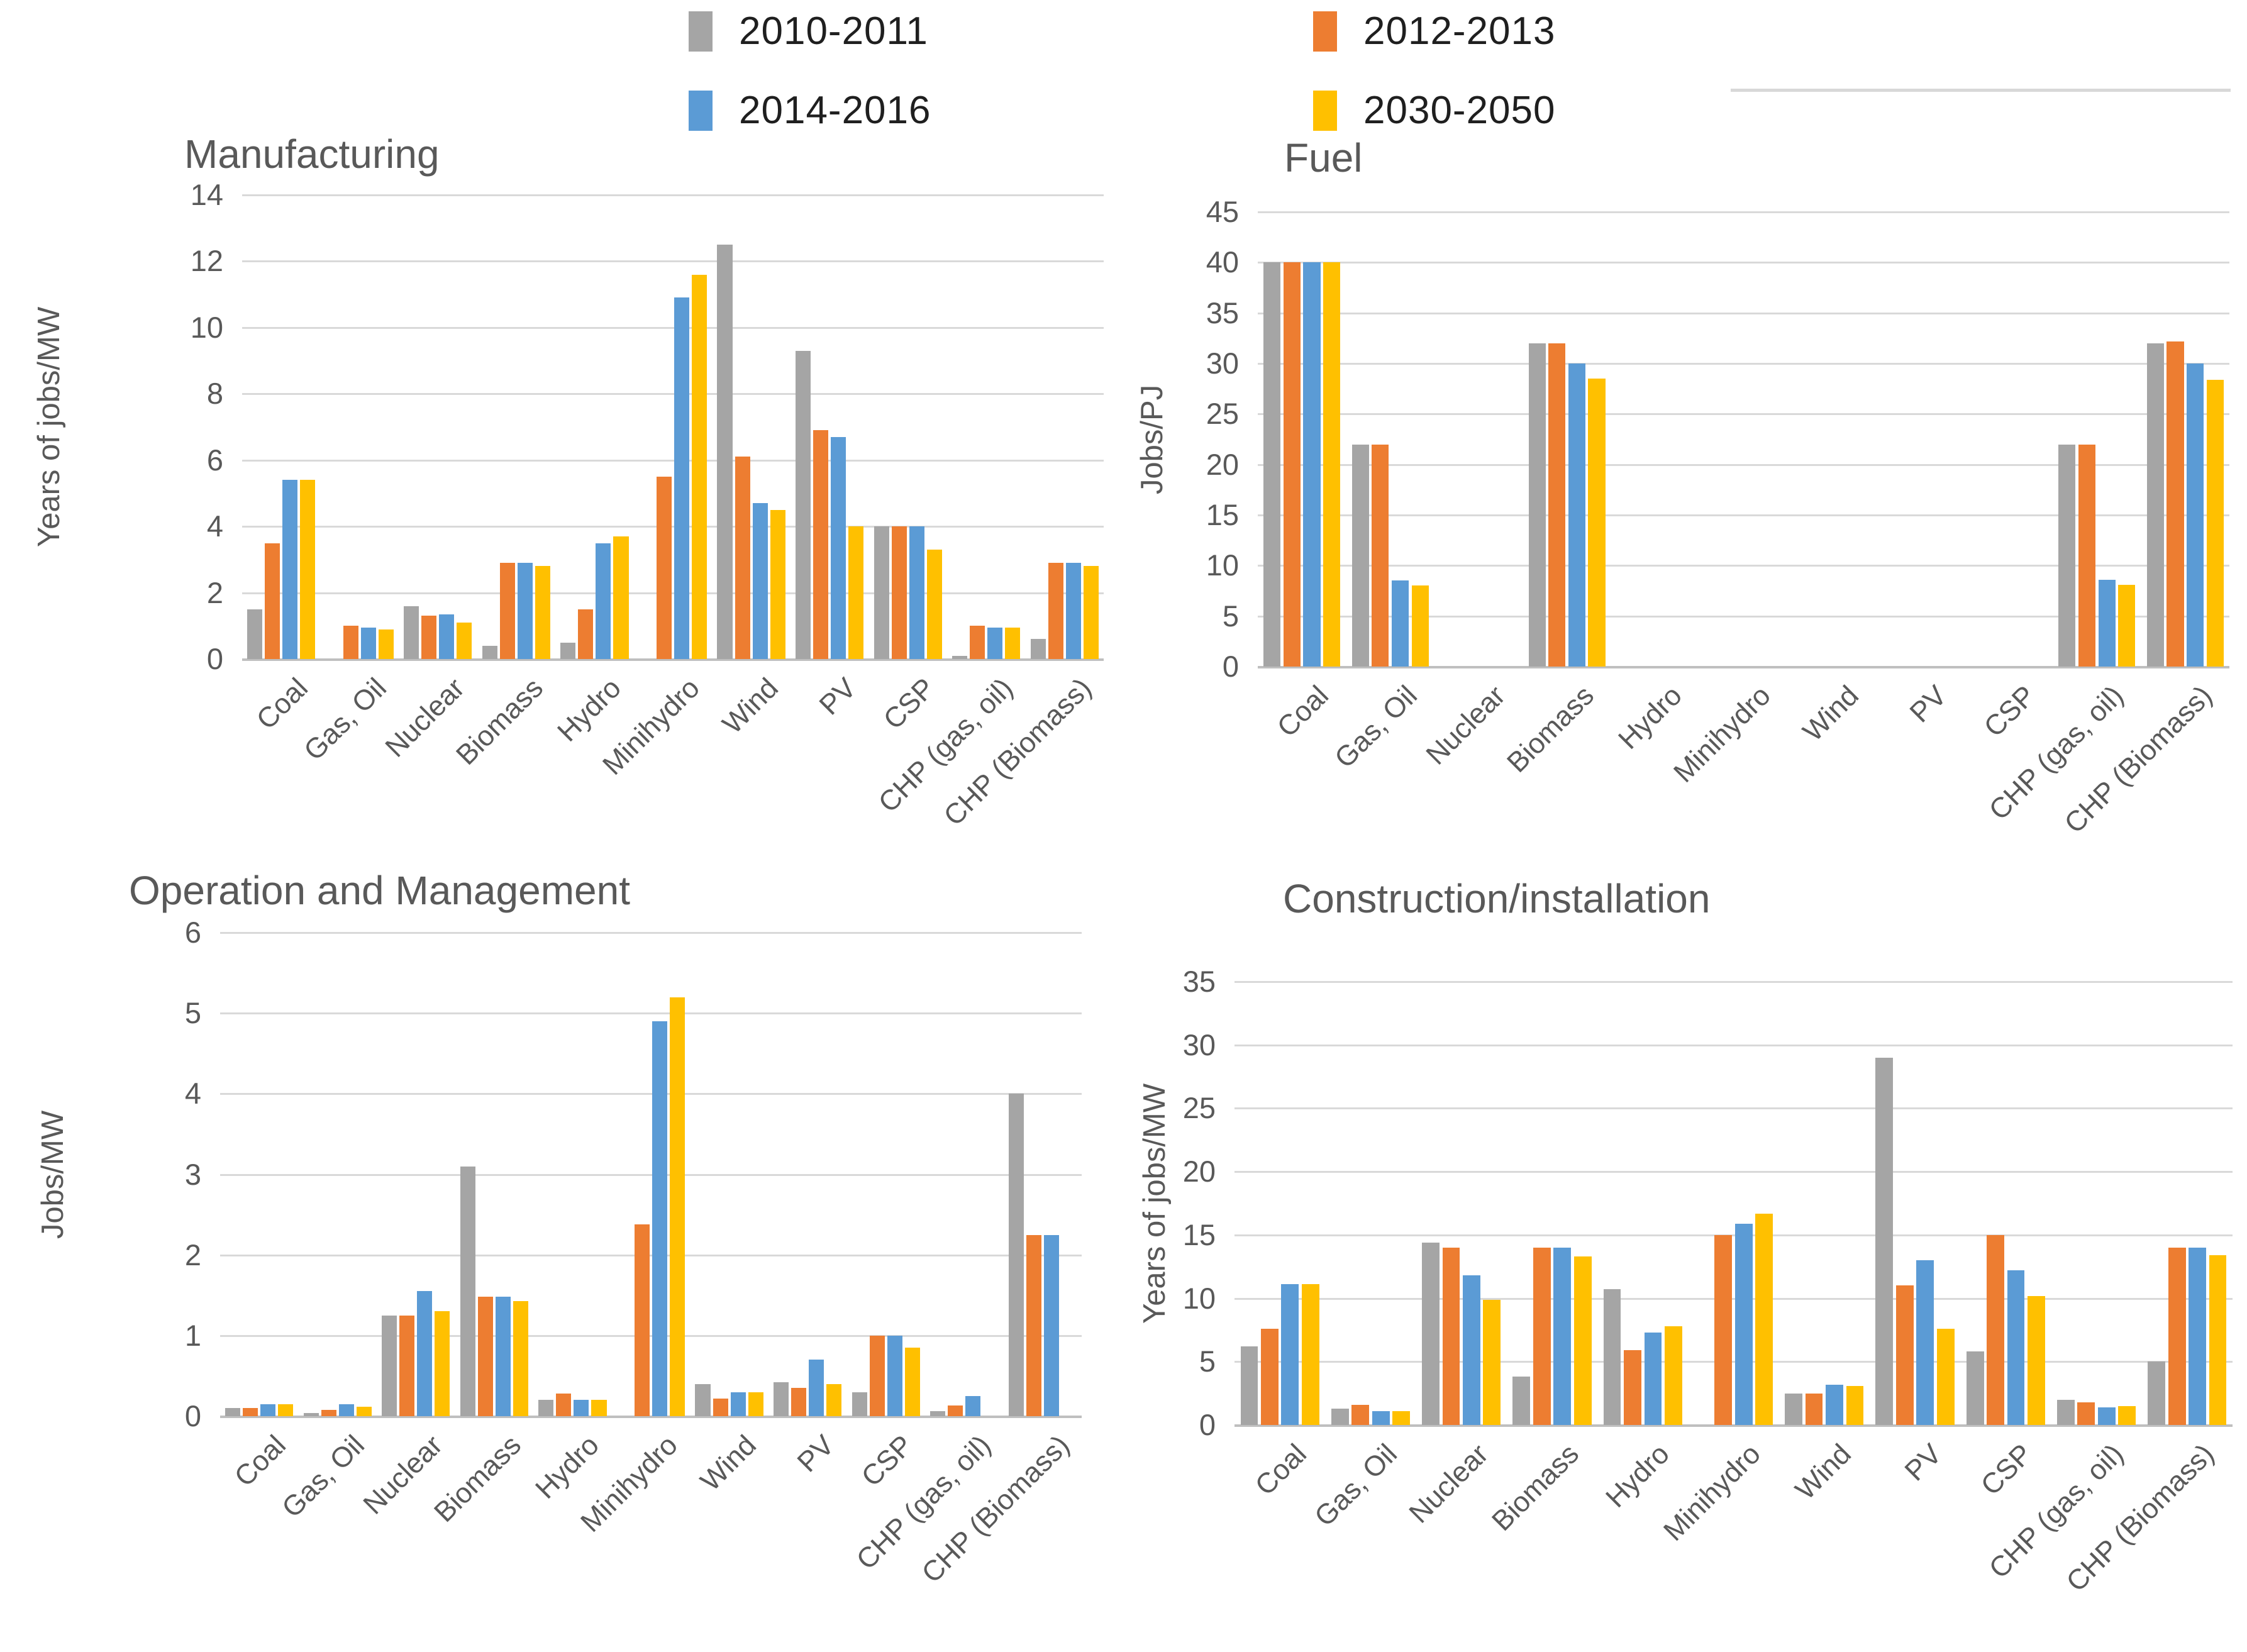 The width and height of the screenshot is (2247, 1652). Describe the element at coordinates (701, 110) in the screenshot. I see `legend-swatch-blue` at that location.